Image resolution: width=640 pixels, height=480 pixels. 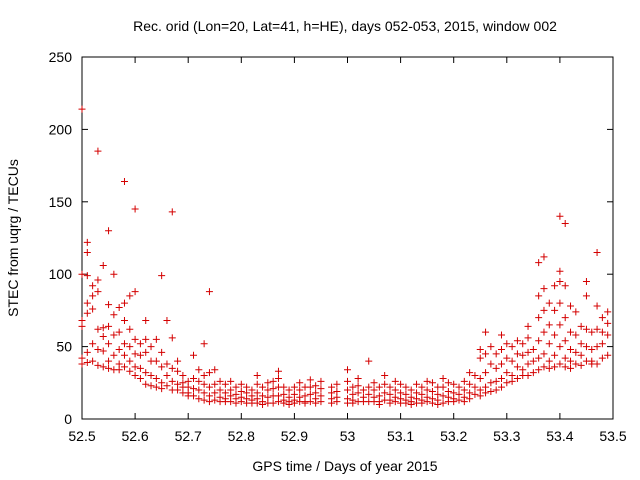 I want to click on x-tick-label: 52.5, so click(x=81, y=436).